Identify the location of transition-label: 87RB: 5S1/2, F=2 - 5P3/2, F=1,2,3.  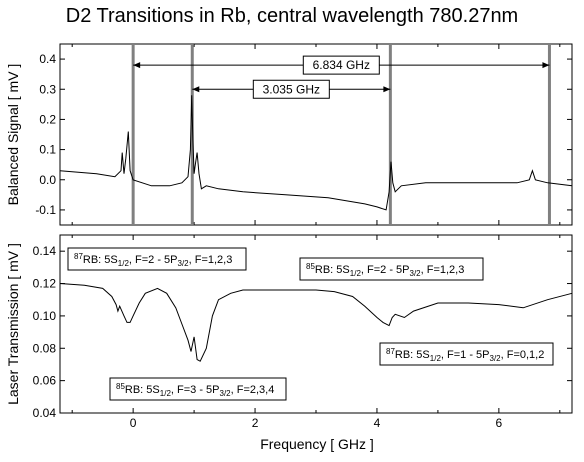
(153, 260).